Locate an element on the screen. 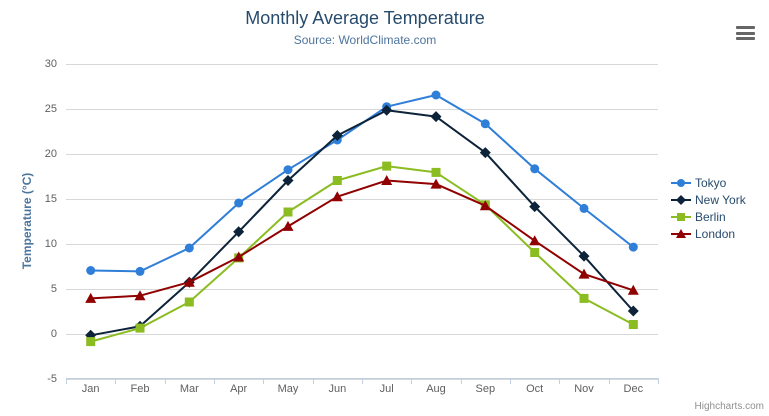 Image resolution: width=769 pixels, height=416 pixels. legend-label: Tokyo is located at coordinates (711, 182).